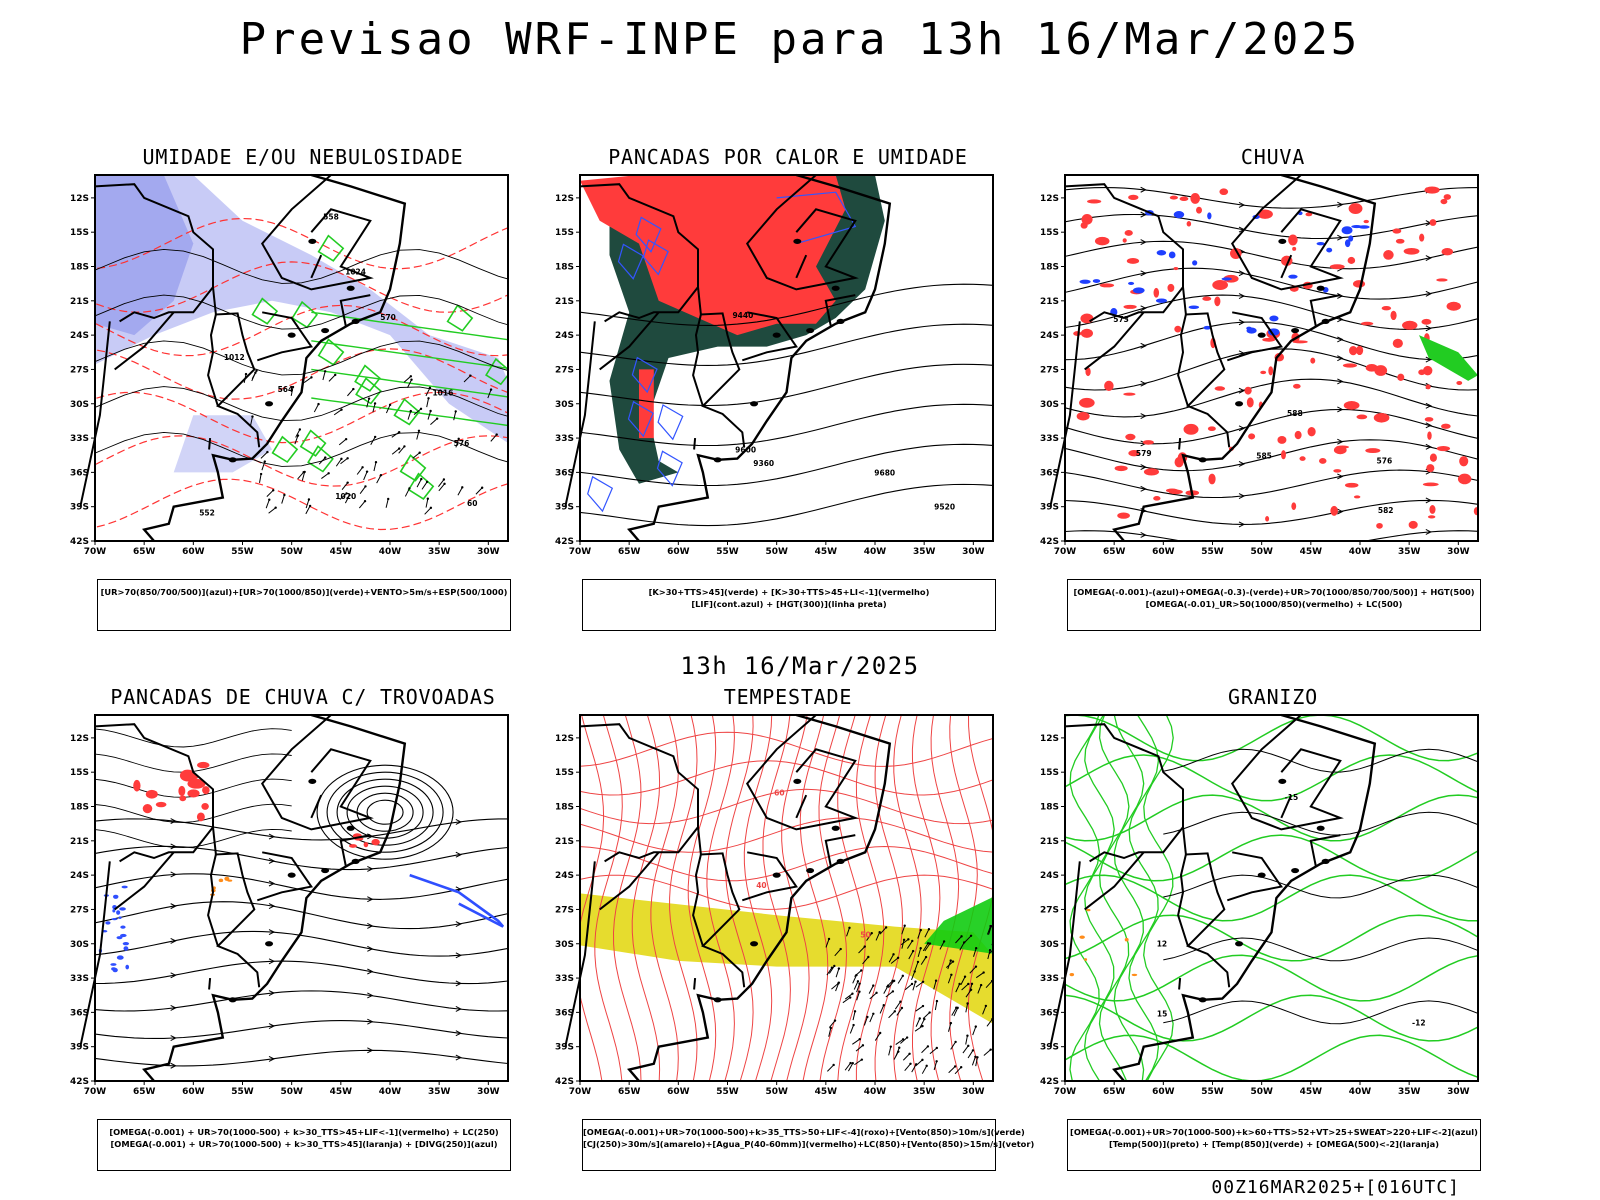 Image resolution: width=1600 pixels, height=1200 pixels. I want to click on humidity-core, so click(144, 255).